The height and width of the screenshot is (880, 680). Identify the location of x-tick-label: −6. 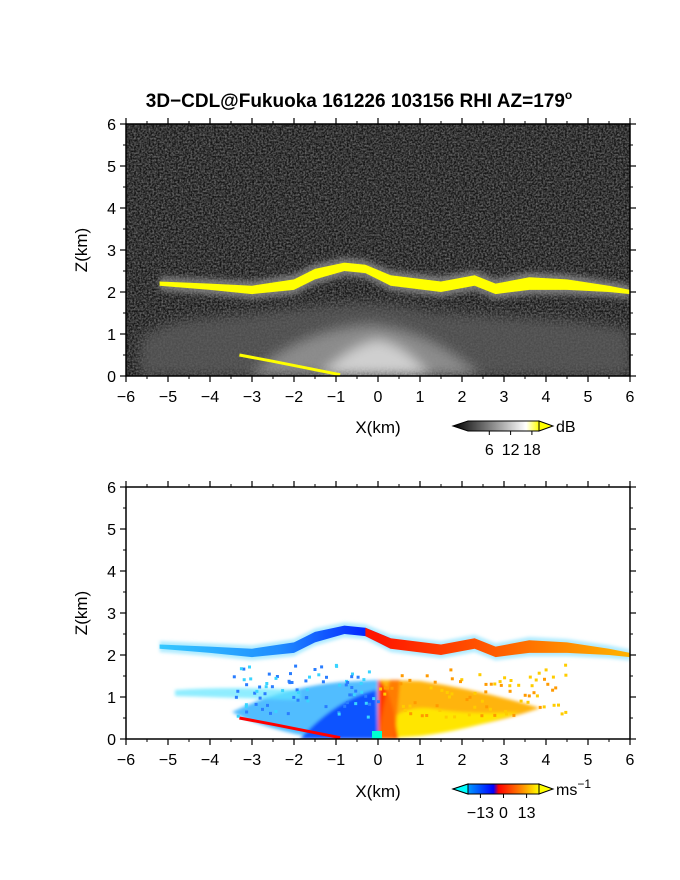
(126, 760).